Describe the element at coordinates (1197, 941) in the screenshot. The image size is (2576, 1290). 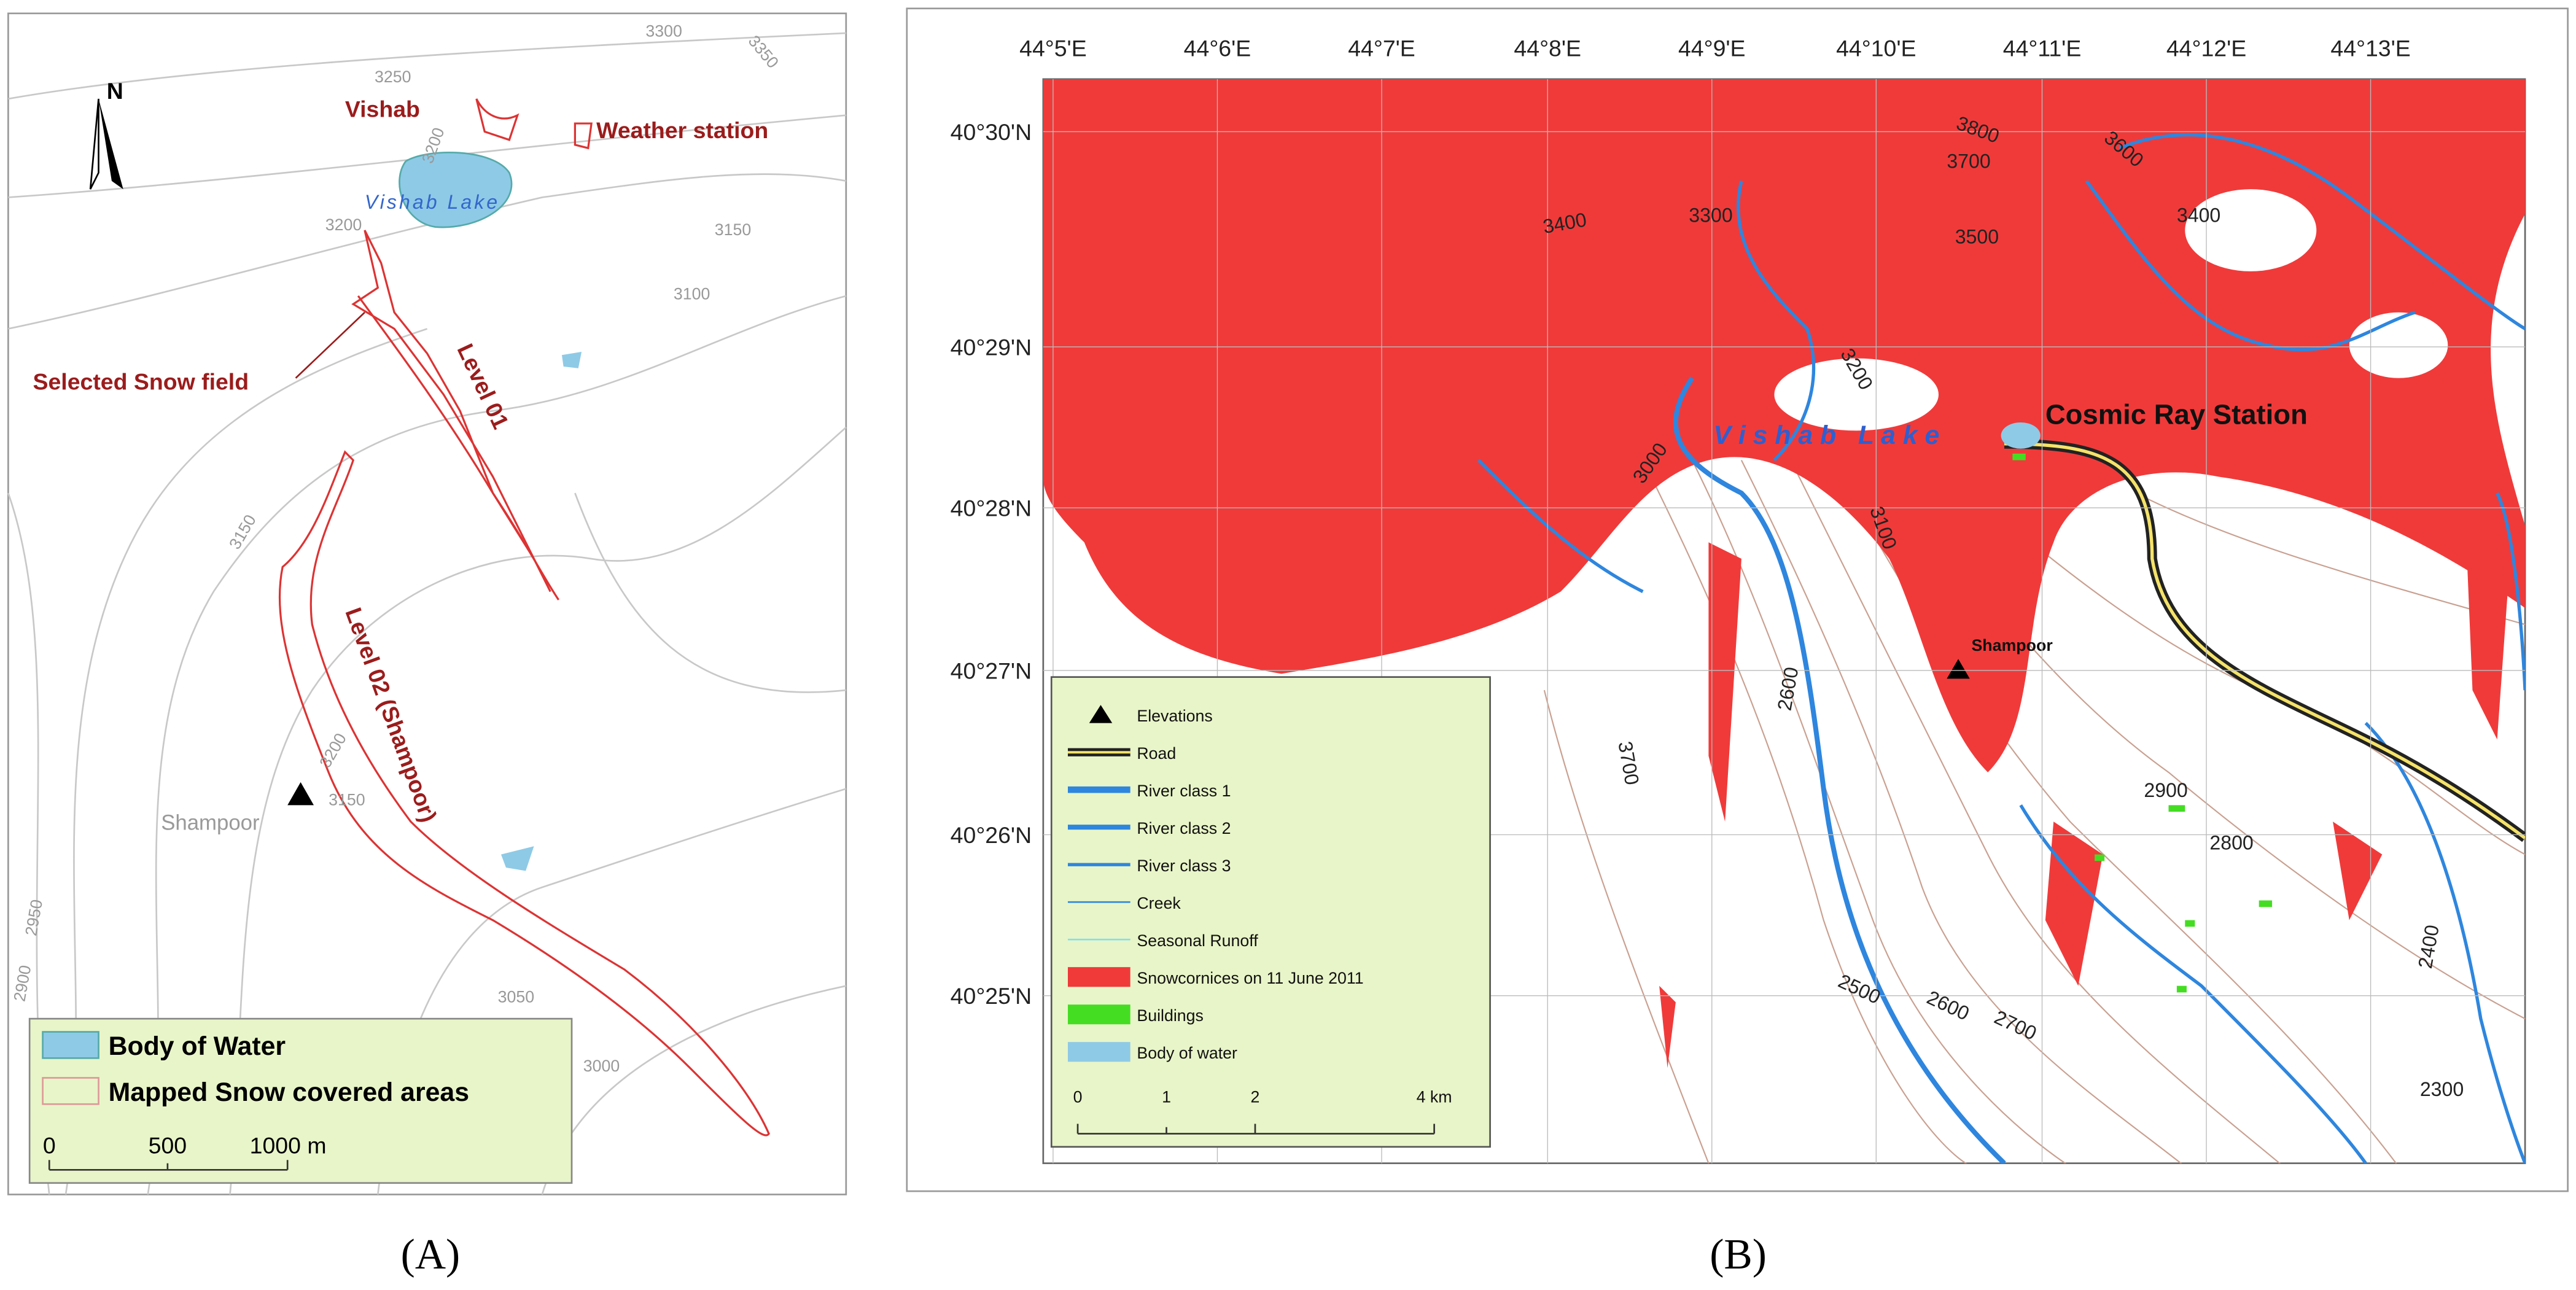
I see `legend-label: Seasonal Runoff` at that location.